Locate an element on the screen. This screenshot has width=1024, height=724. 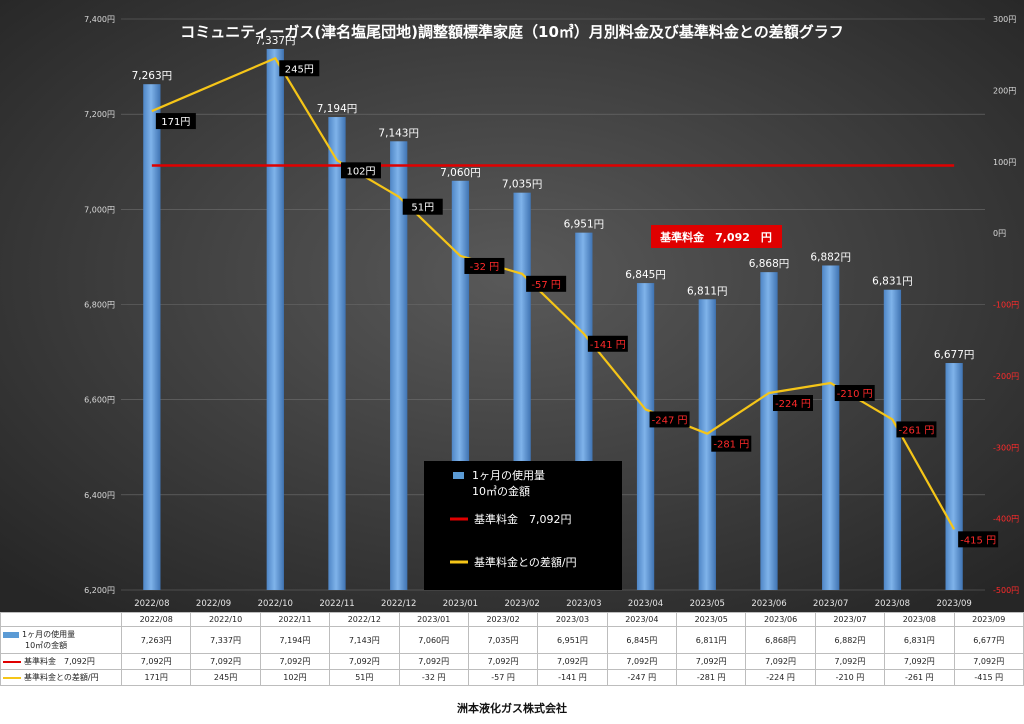
difference-label: -57 円 is located at coordinates (546, 283).